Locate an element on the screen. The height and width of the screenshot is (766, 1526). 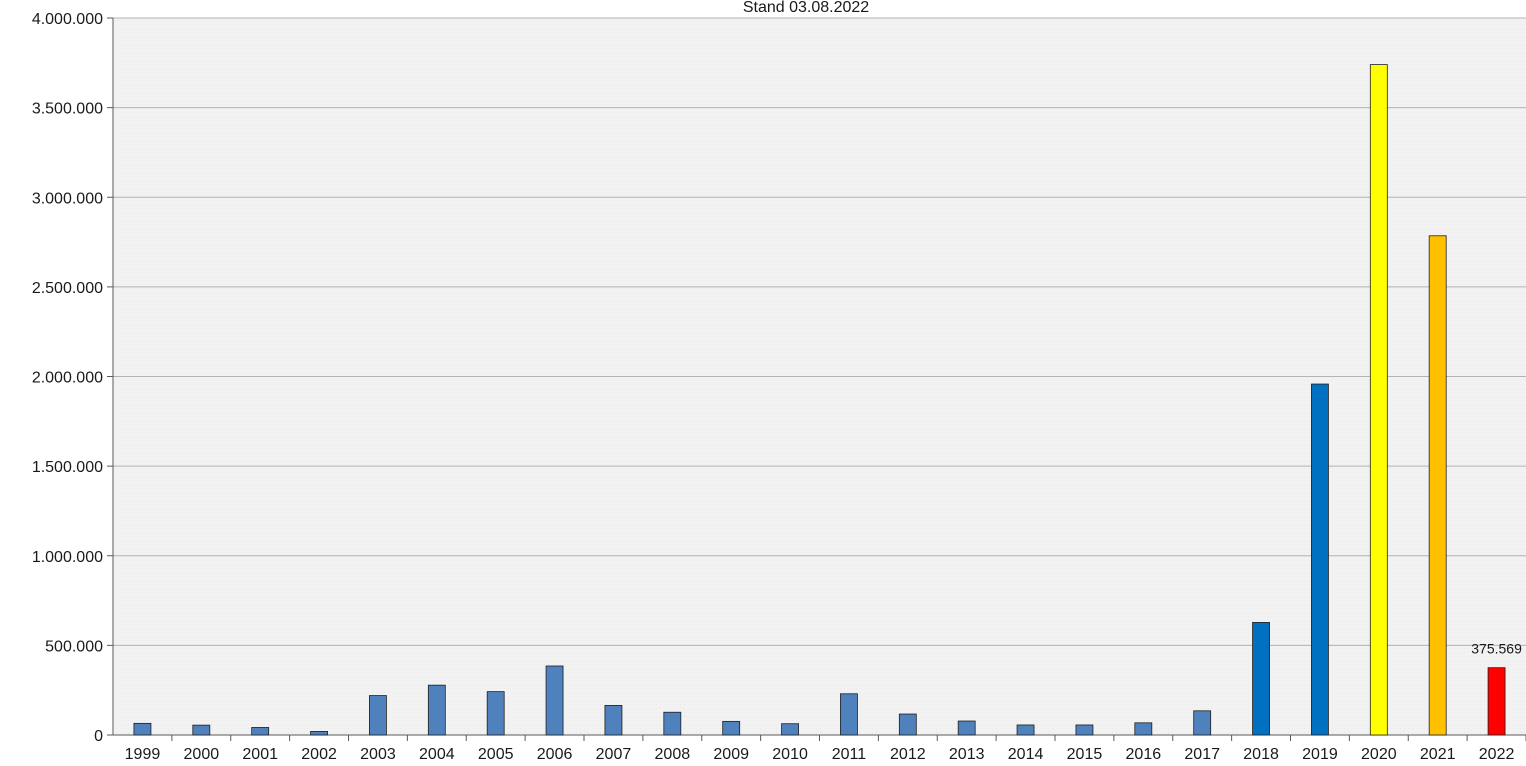
x-tick-label: 2013 is located at coordinates (967, 754).